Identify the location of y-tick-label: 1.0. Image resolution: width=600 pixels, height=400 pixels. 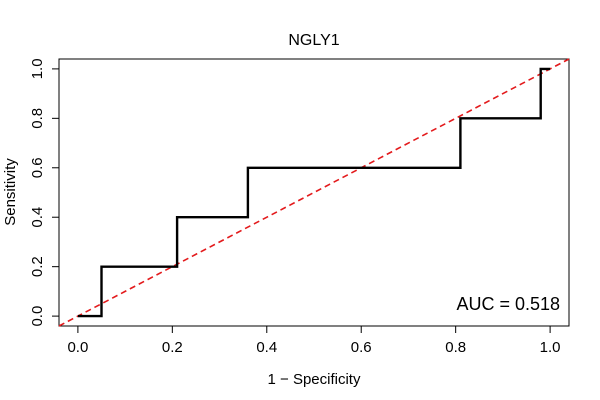
(37, 68).